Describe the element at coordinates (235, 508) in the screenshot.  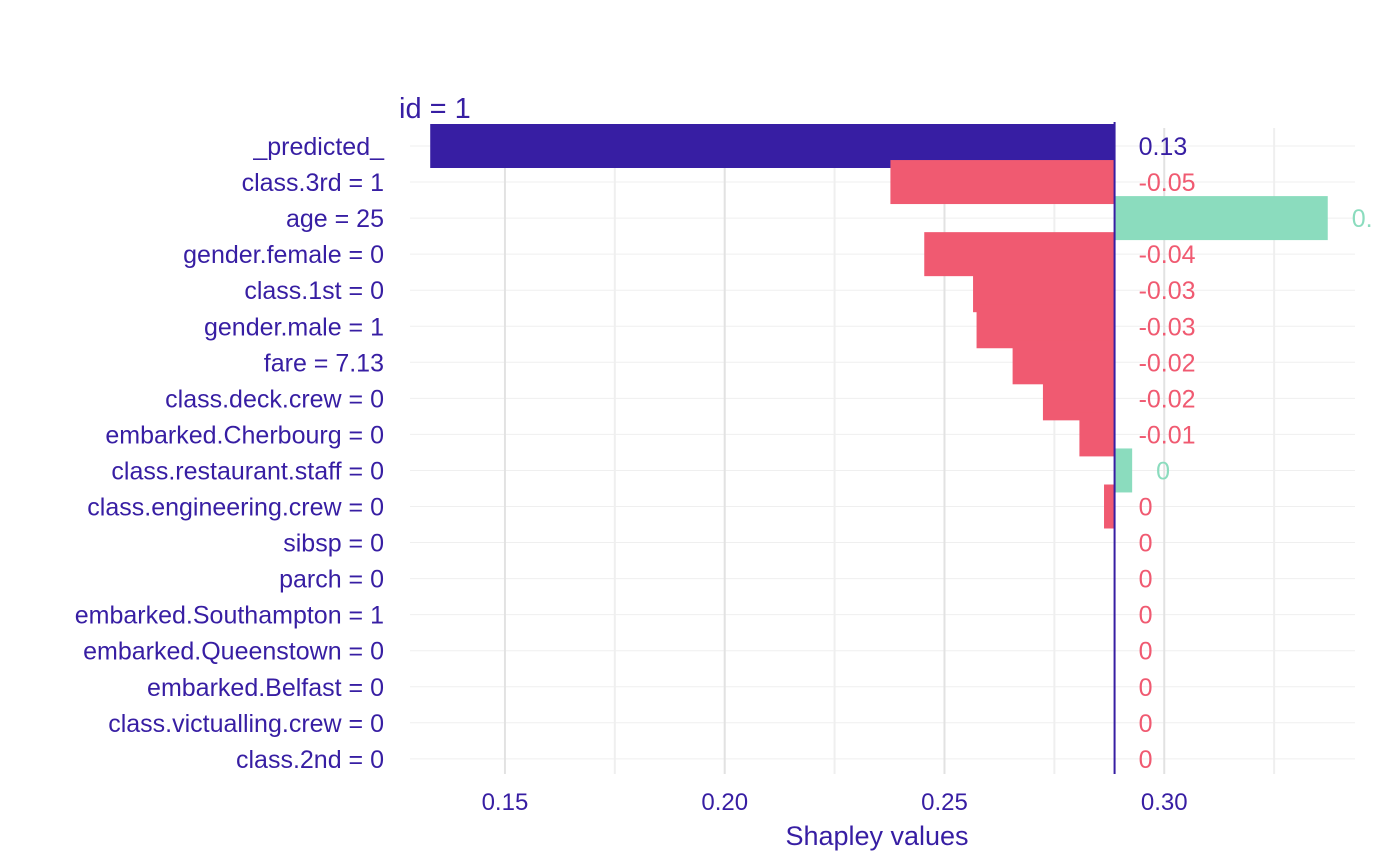
I see `category-label: class.engineering.crew = 0` at that location.